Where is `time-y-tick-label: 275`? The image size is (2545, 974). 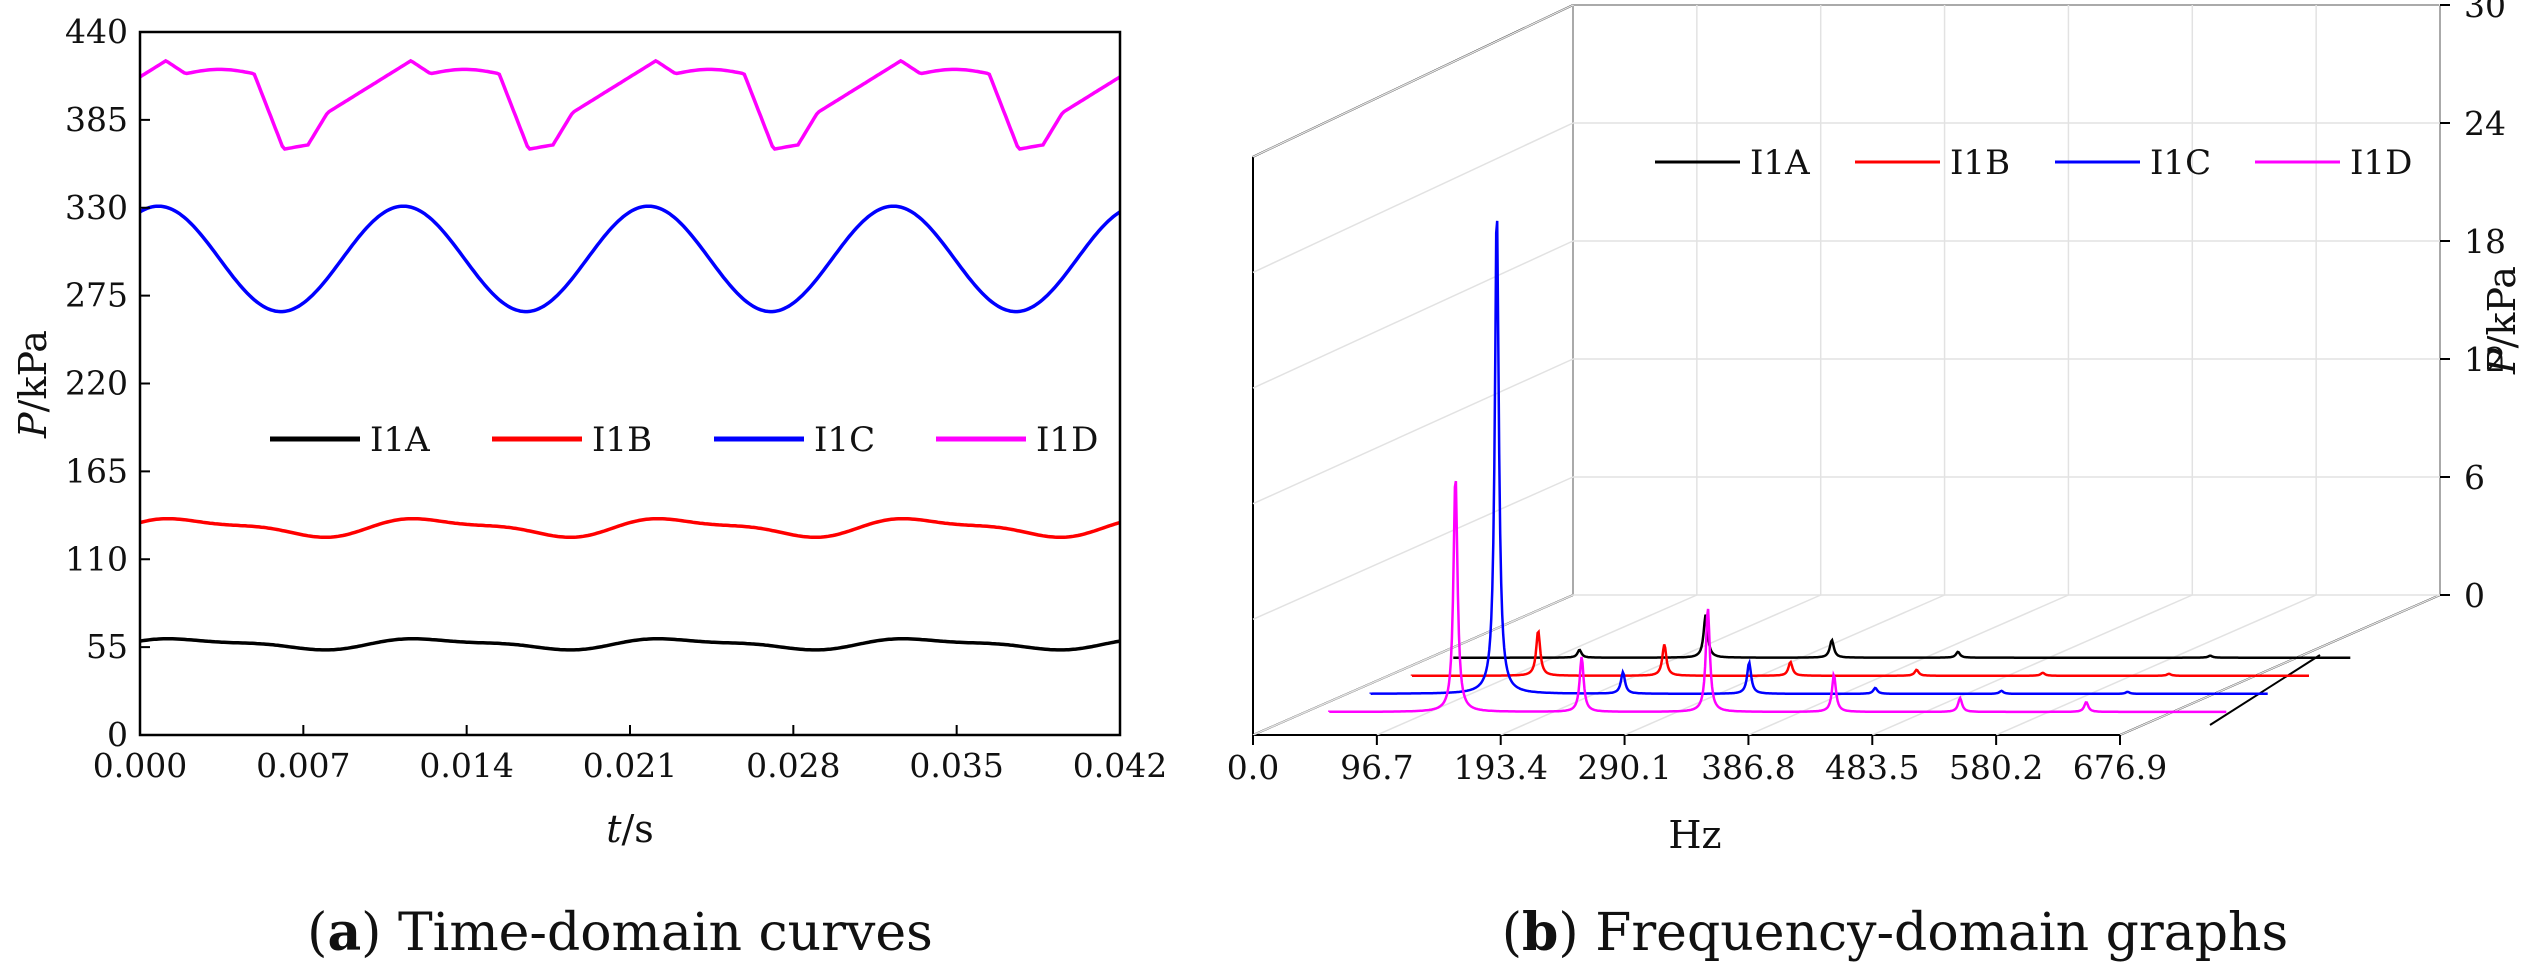
time-y-tick-label: 275 is located at coordinates (96, 295).